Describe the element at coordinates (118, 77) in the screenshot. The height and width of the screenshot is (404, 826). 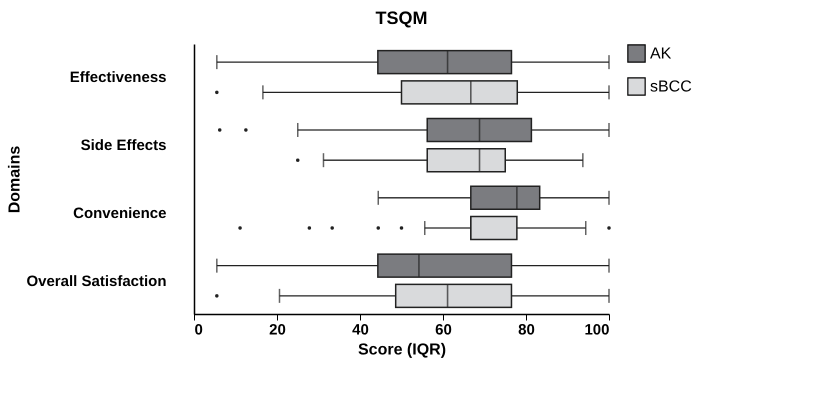
I see `y-tick-label: Effectiveness` at that location.